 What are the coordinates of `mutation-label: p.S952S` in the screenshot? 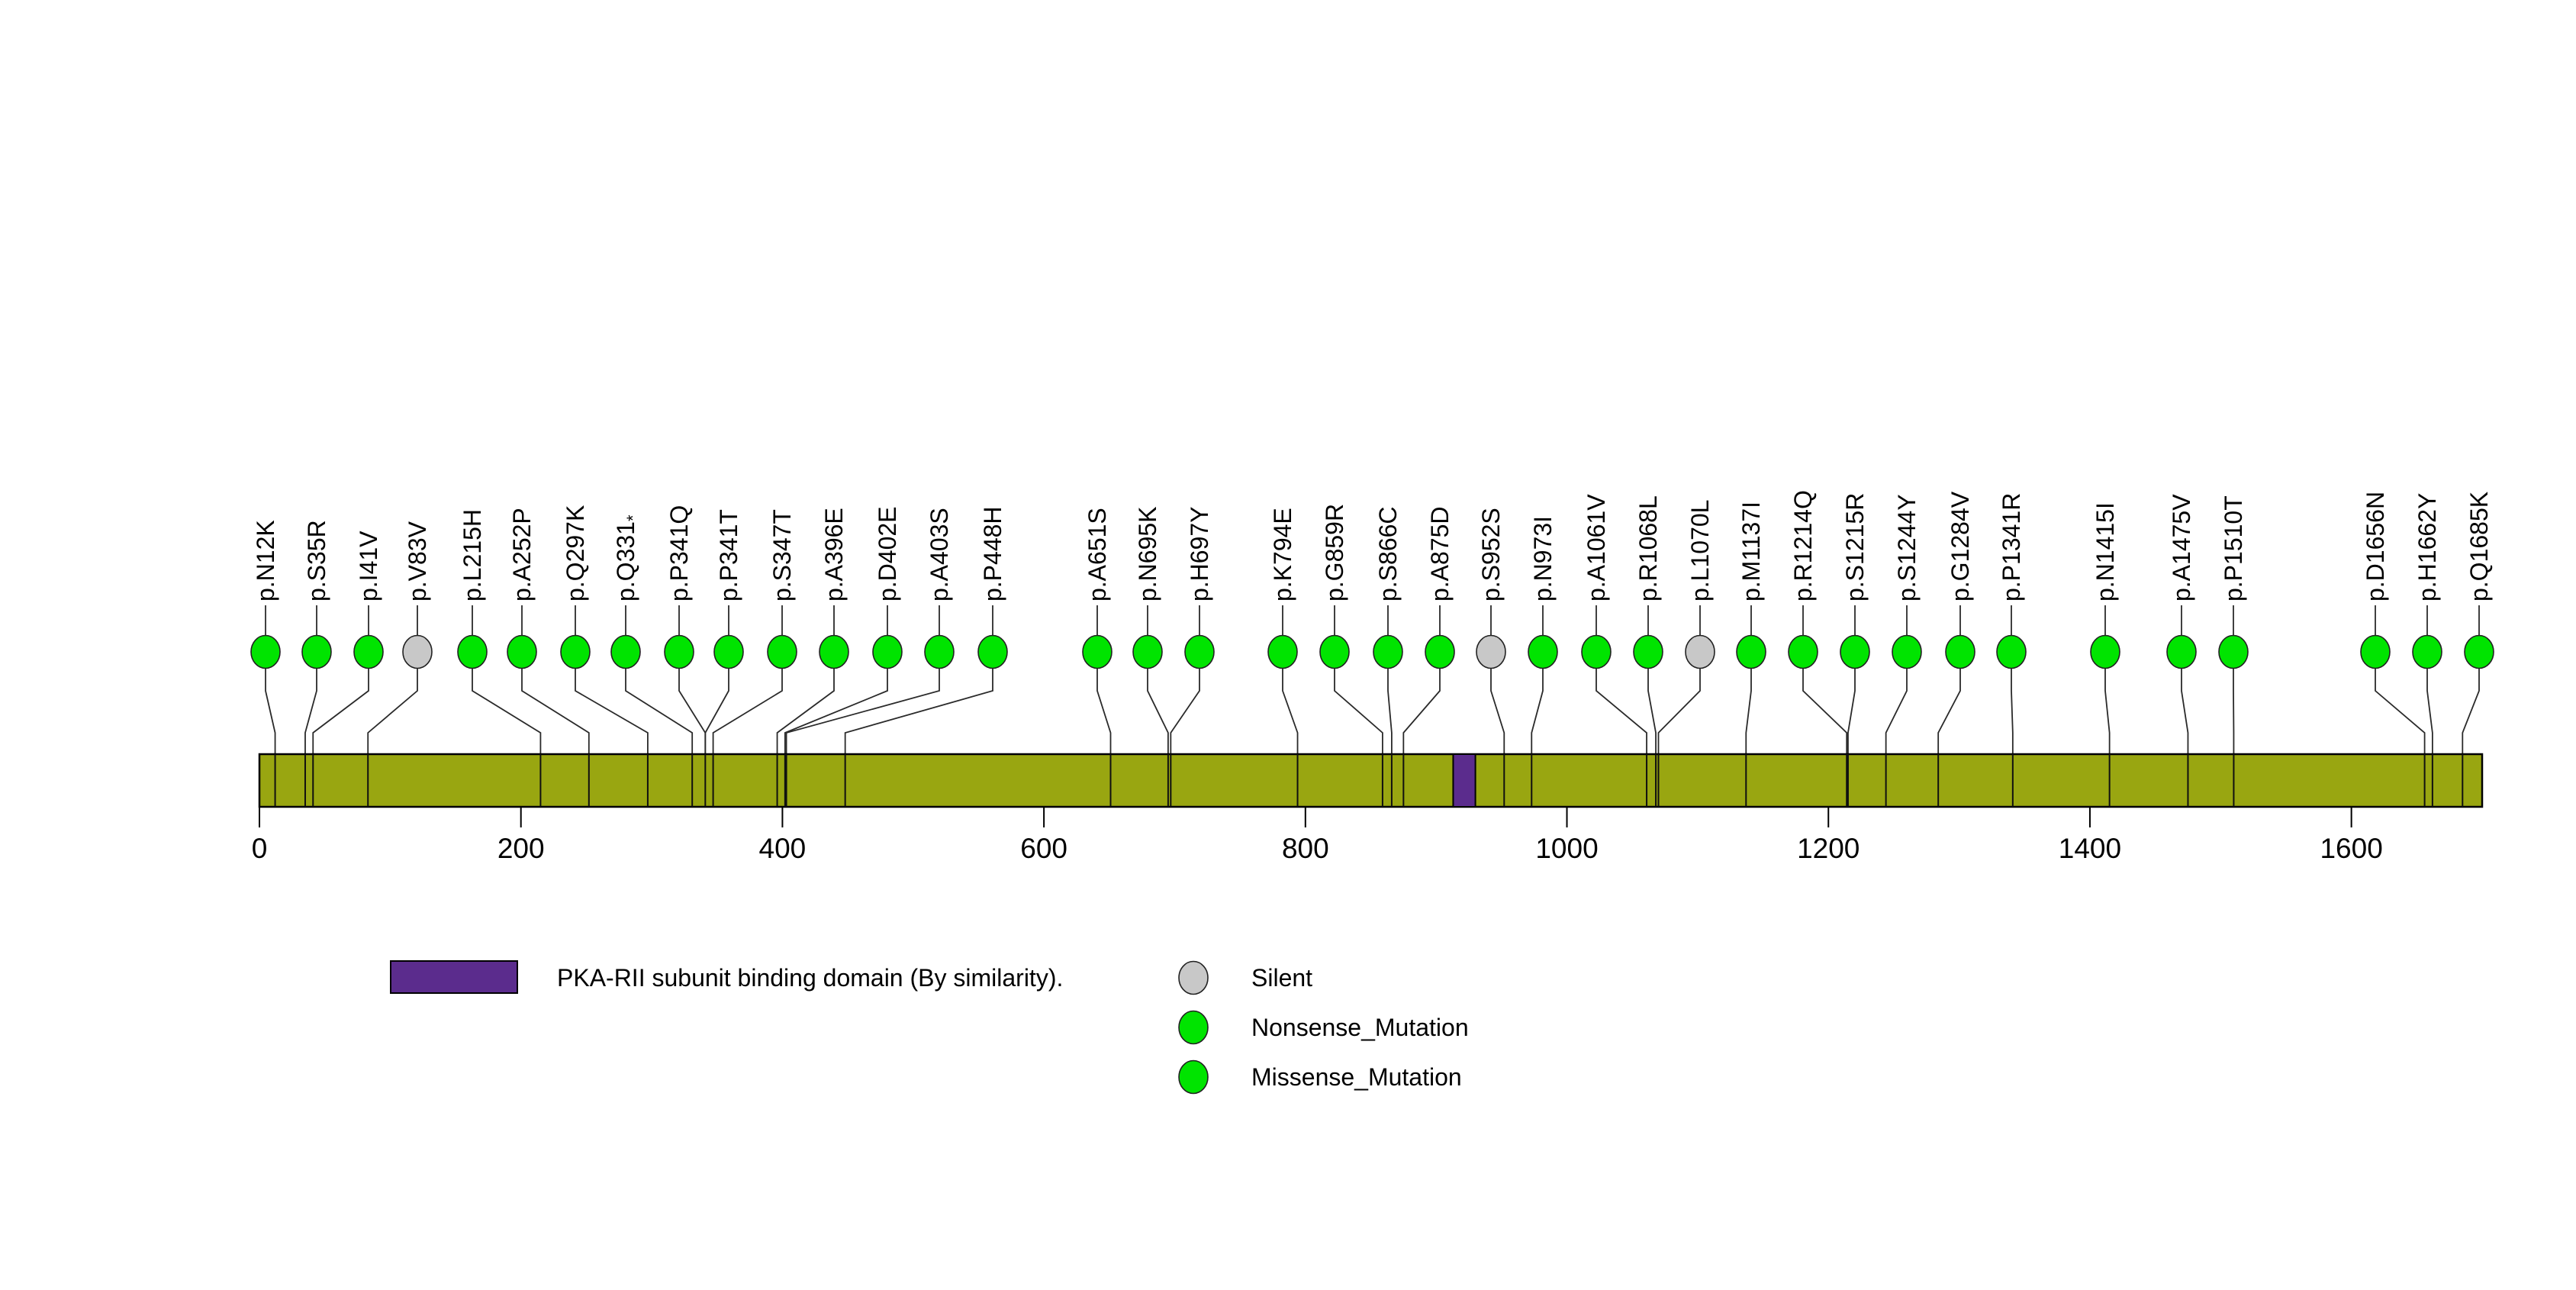 It's located at (1491, 554).